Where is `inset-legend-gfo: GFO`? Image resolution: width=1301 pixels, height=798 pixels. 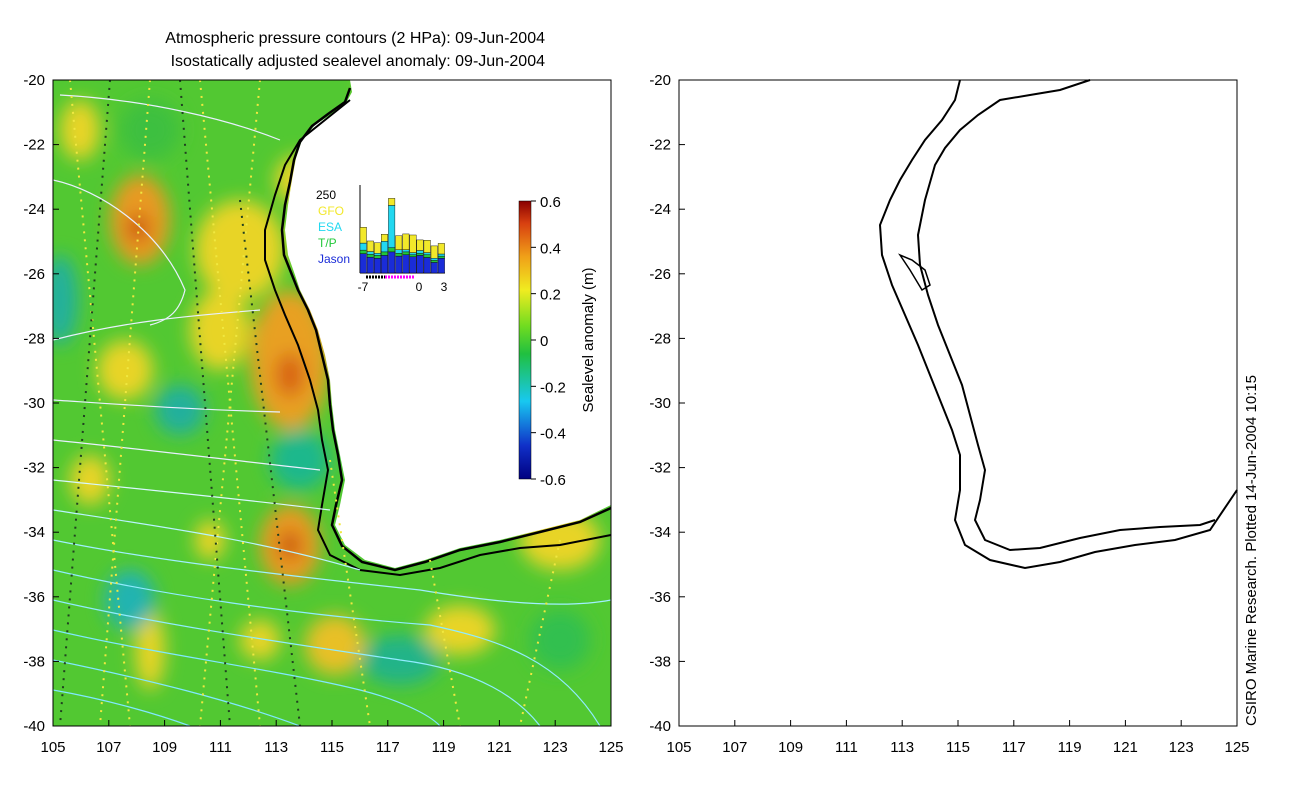
inset-legend-gfo: GFO is located at coordinates (331, 211).